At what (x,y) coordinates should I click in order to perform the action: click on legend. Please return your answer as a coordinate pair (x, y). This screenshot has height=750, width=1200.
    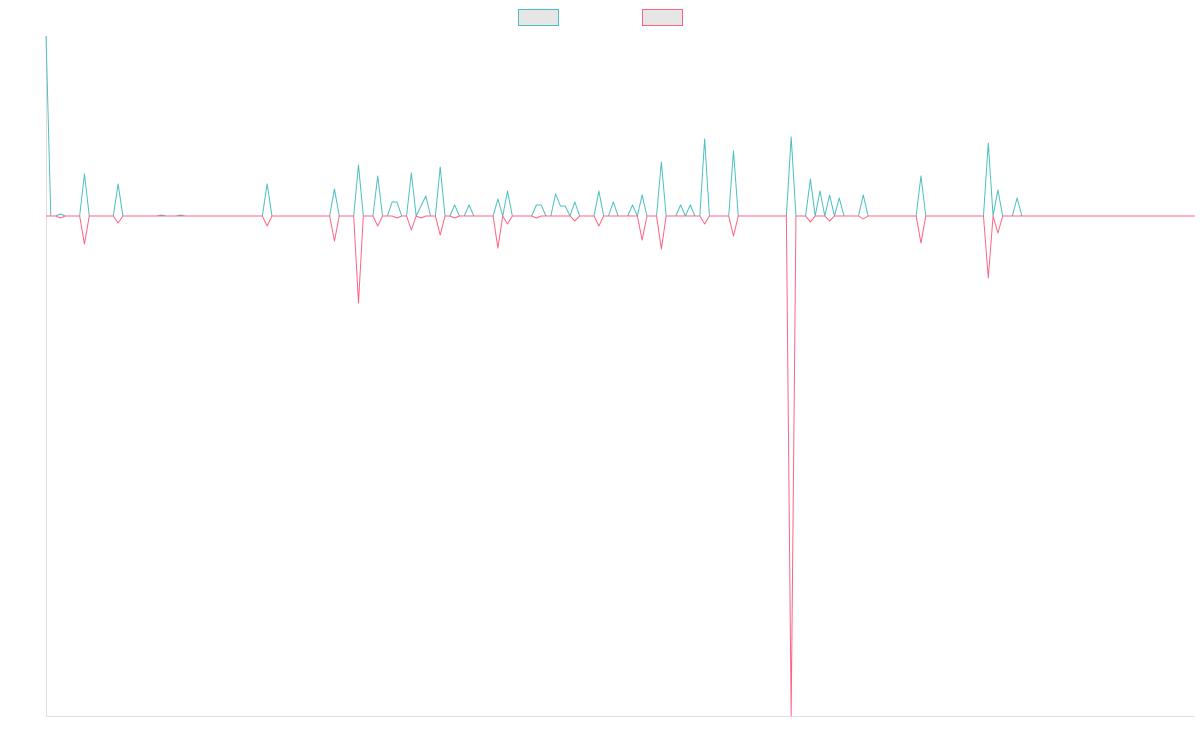
    Looking at the image, I should click on (600, 17).